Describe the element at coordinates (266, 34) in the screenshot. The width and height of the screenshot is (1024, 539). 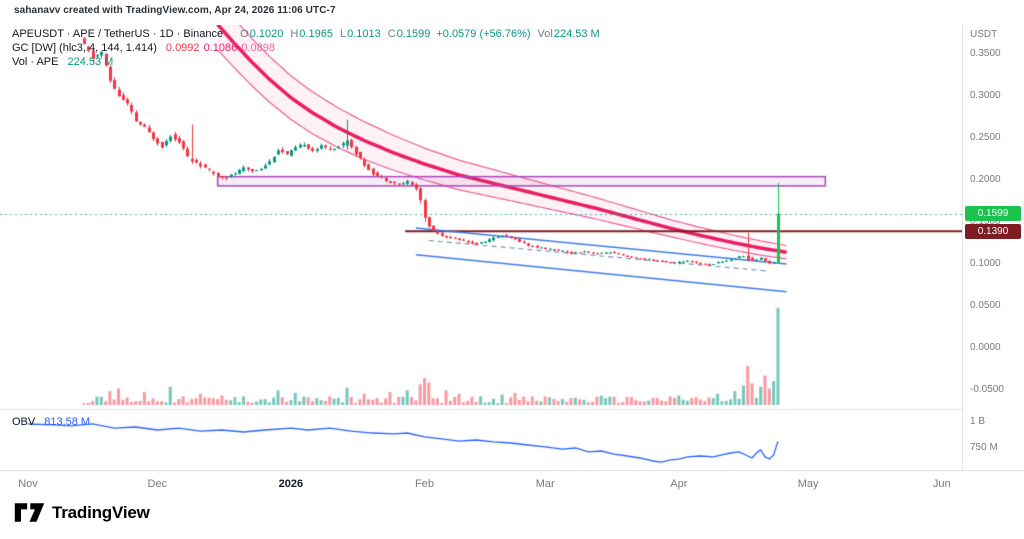
I see `open-value: 0.1020` at that location.